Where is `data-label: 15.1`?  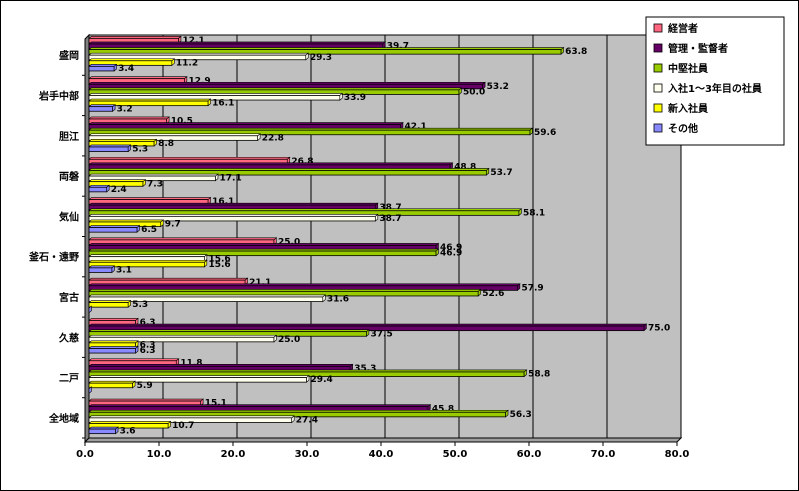
data-label: 15.1 is located at coordinates (216, 404).